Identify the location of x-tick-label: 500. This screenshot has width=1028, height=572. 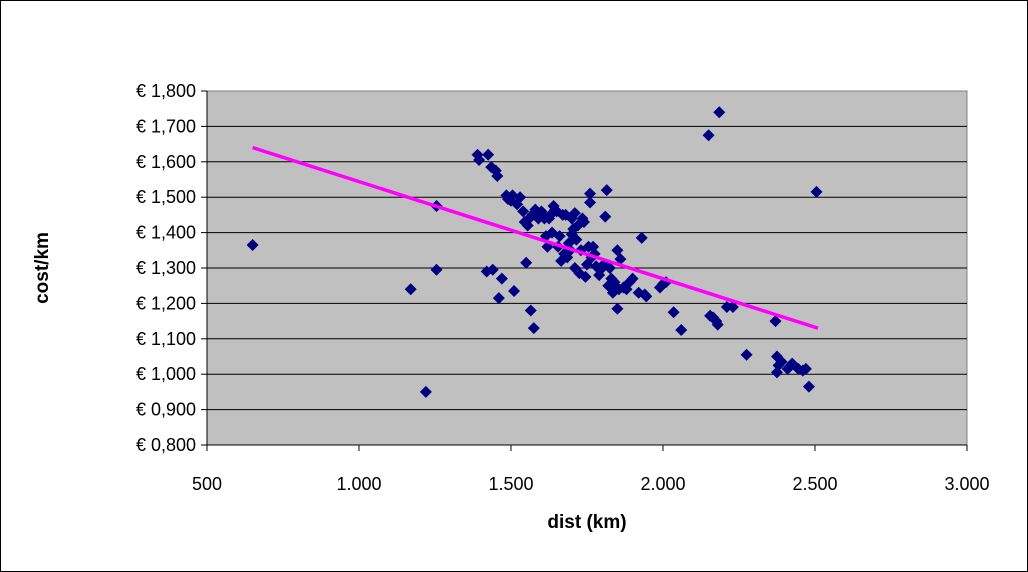
(207, 484).